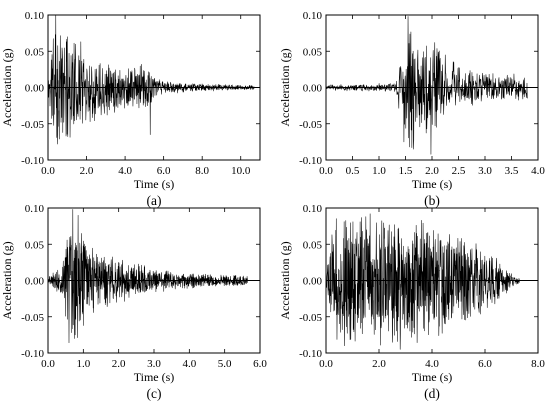  I want to click on panel-d-y-tick-label: 0.10, so click(313, 209).